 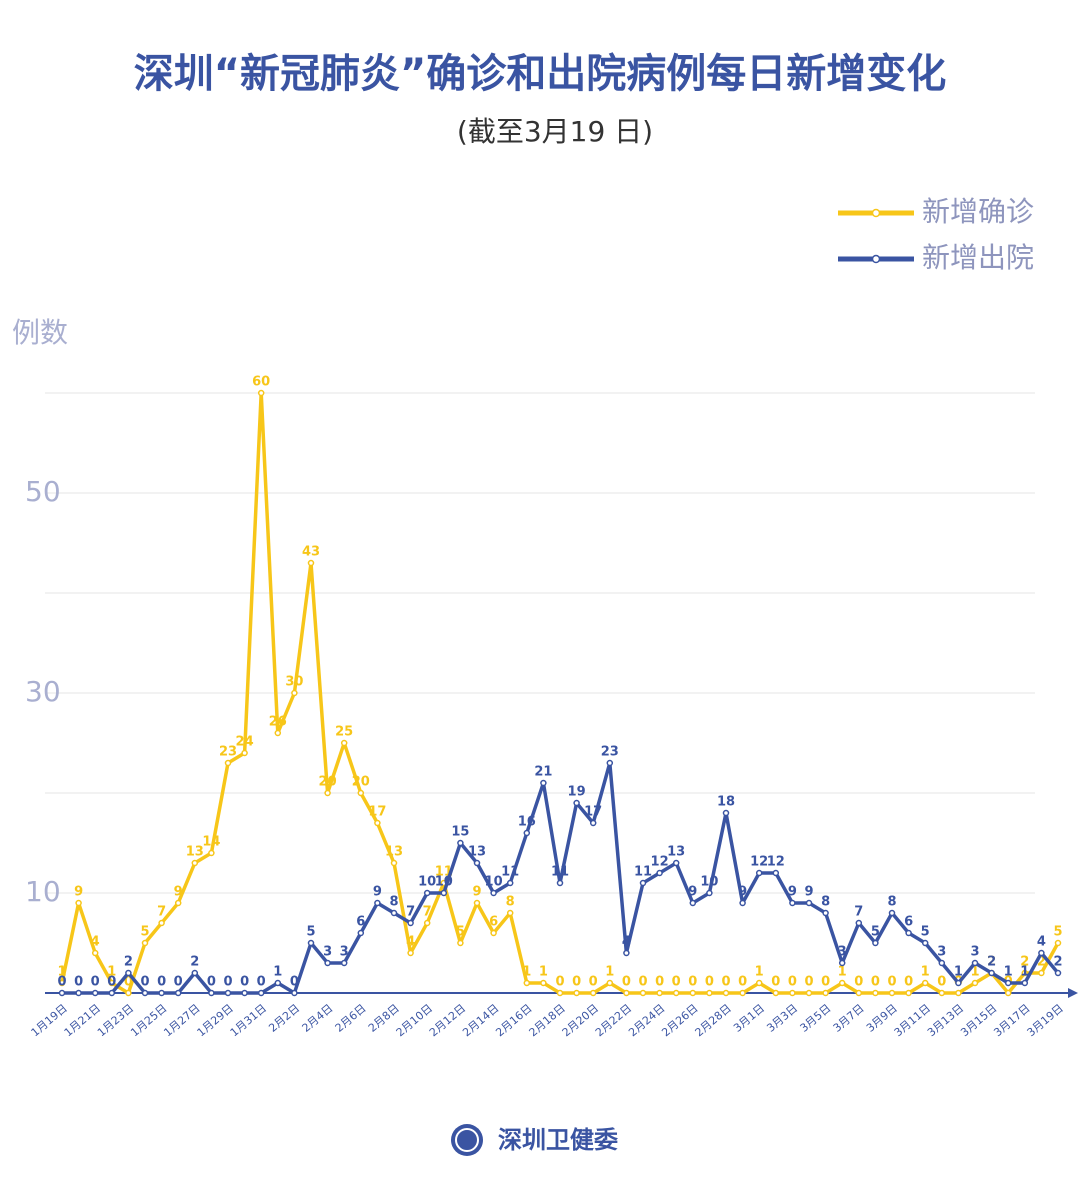 I want to click on x-axis-arrow, so click(x=1073, y=993).